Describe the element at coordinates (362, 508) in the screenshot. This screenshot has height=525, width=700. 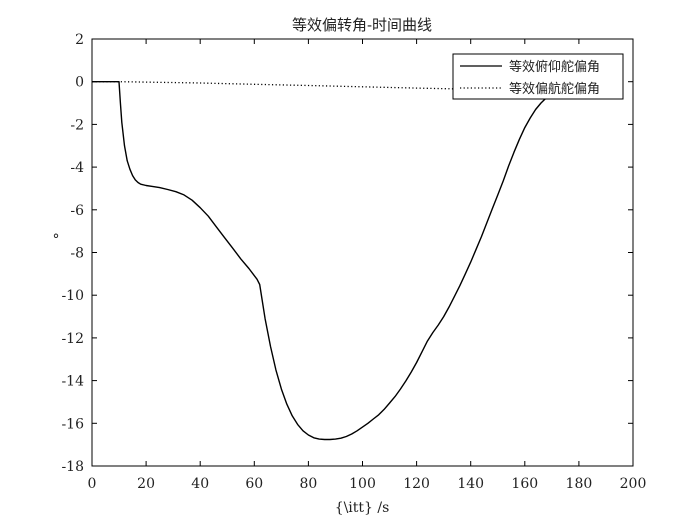
I see `x-axis-label: {\itt} /s` at that location.